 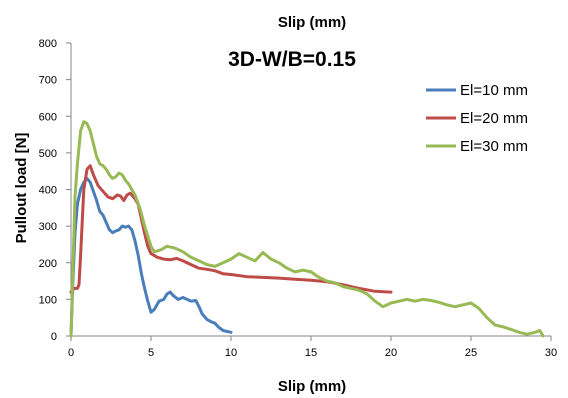 I want to click on x-tick-label: 0, so click(x=71, y=353).